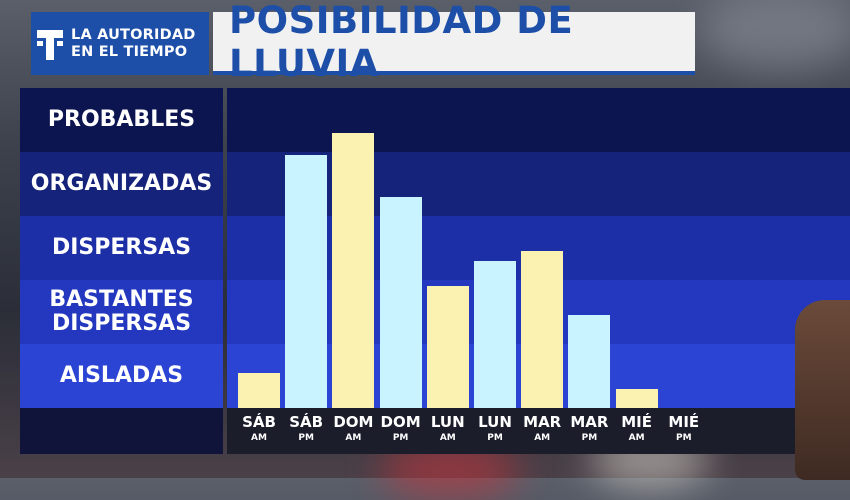 The height and width of the screenshot is (500, 850). I want to click on x-tick-label: MAR AM, so click(542, 429).